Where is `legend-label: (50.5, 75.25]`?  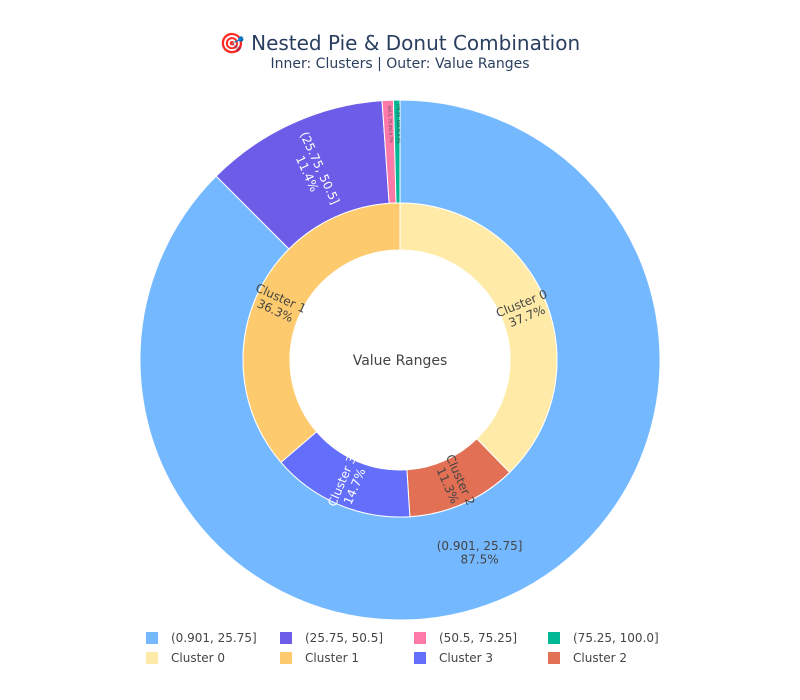
legend-label: (50.5, 75.25] is located at coordinates (478, 638).